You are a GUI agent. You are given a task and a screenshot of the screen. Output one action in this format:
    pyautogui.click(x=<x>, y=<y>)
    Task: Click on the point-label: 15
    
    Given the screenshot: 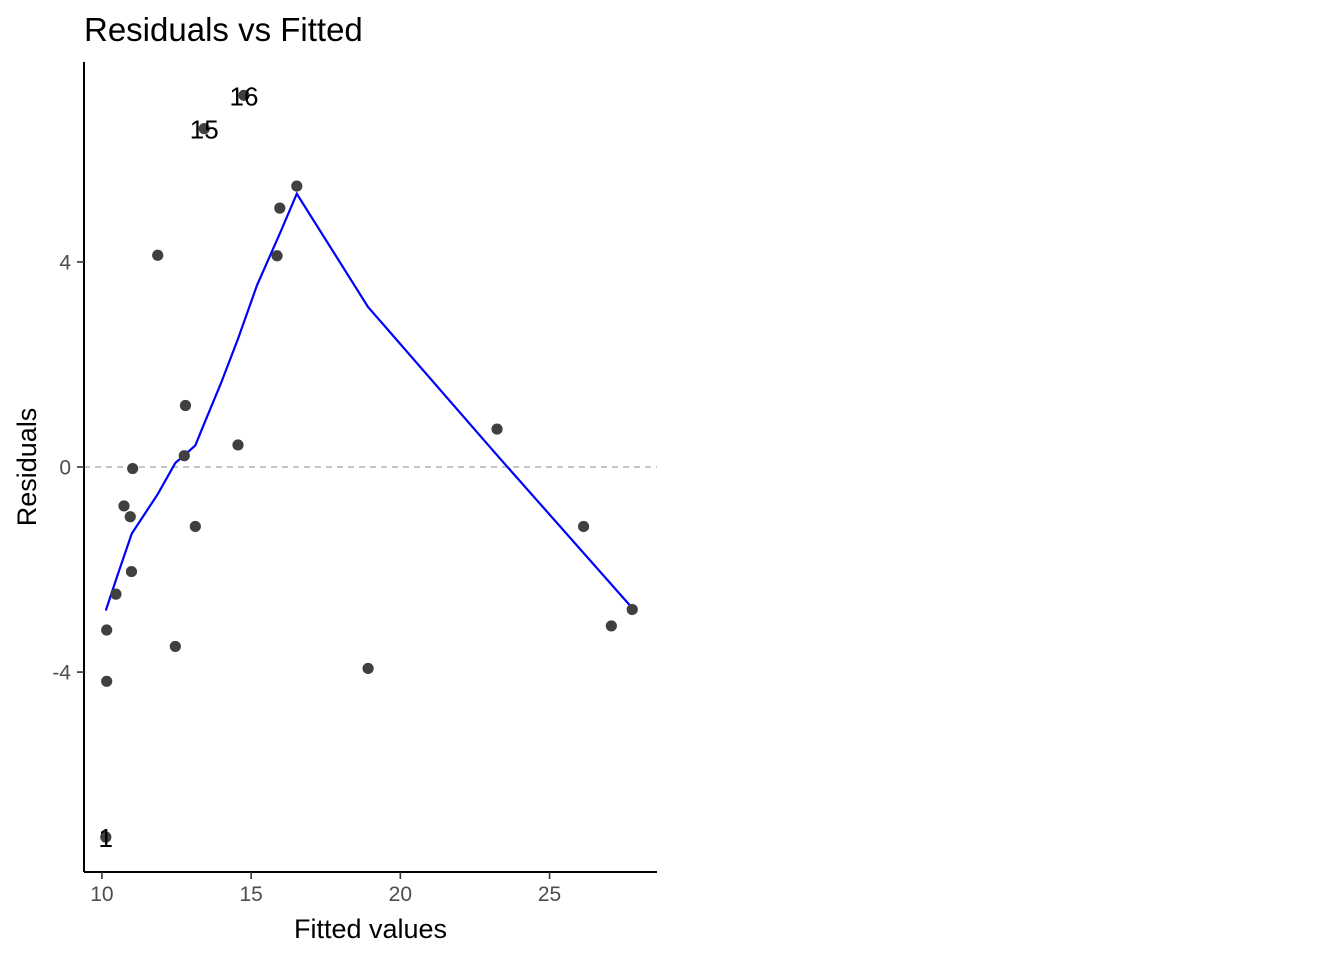 What is the action you would take?
    pyautogui.click(x=204, y=130)
    